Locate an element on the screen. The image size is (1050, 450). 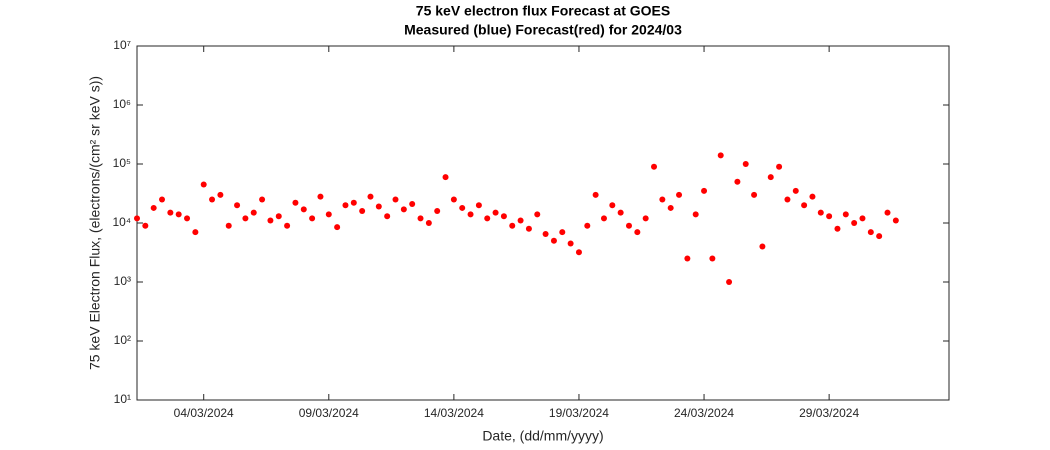
y-tick-label: 10⁴ is located at coordinates (121, 222).